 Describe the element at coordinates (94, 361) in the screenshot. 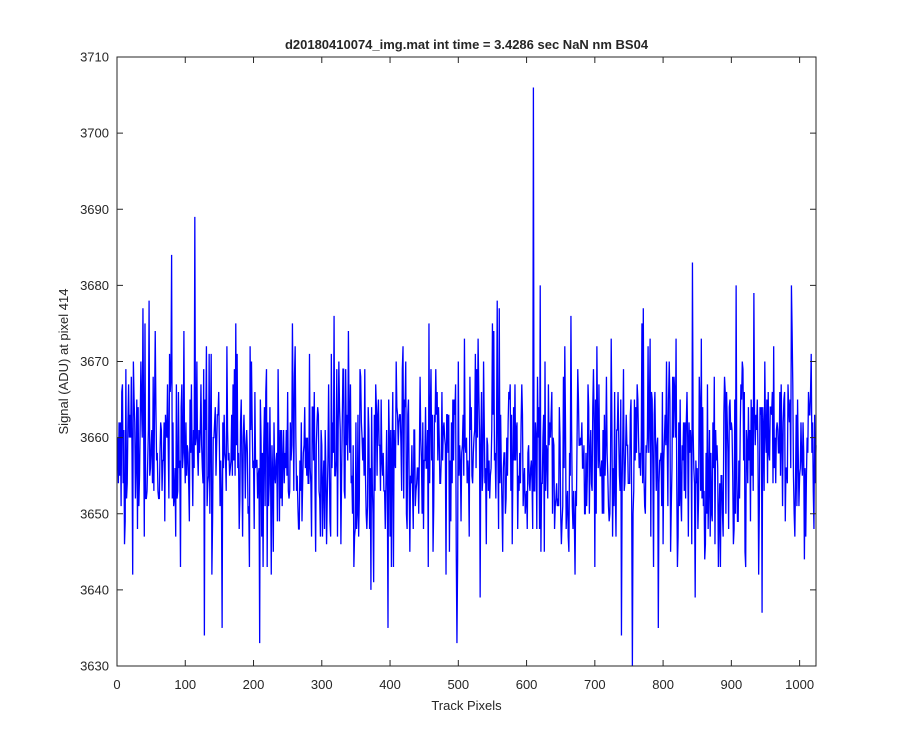

I see `y-tick-label: 3670` at that location.